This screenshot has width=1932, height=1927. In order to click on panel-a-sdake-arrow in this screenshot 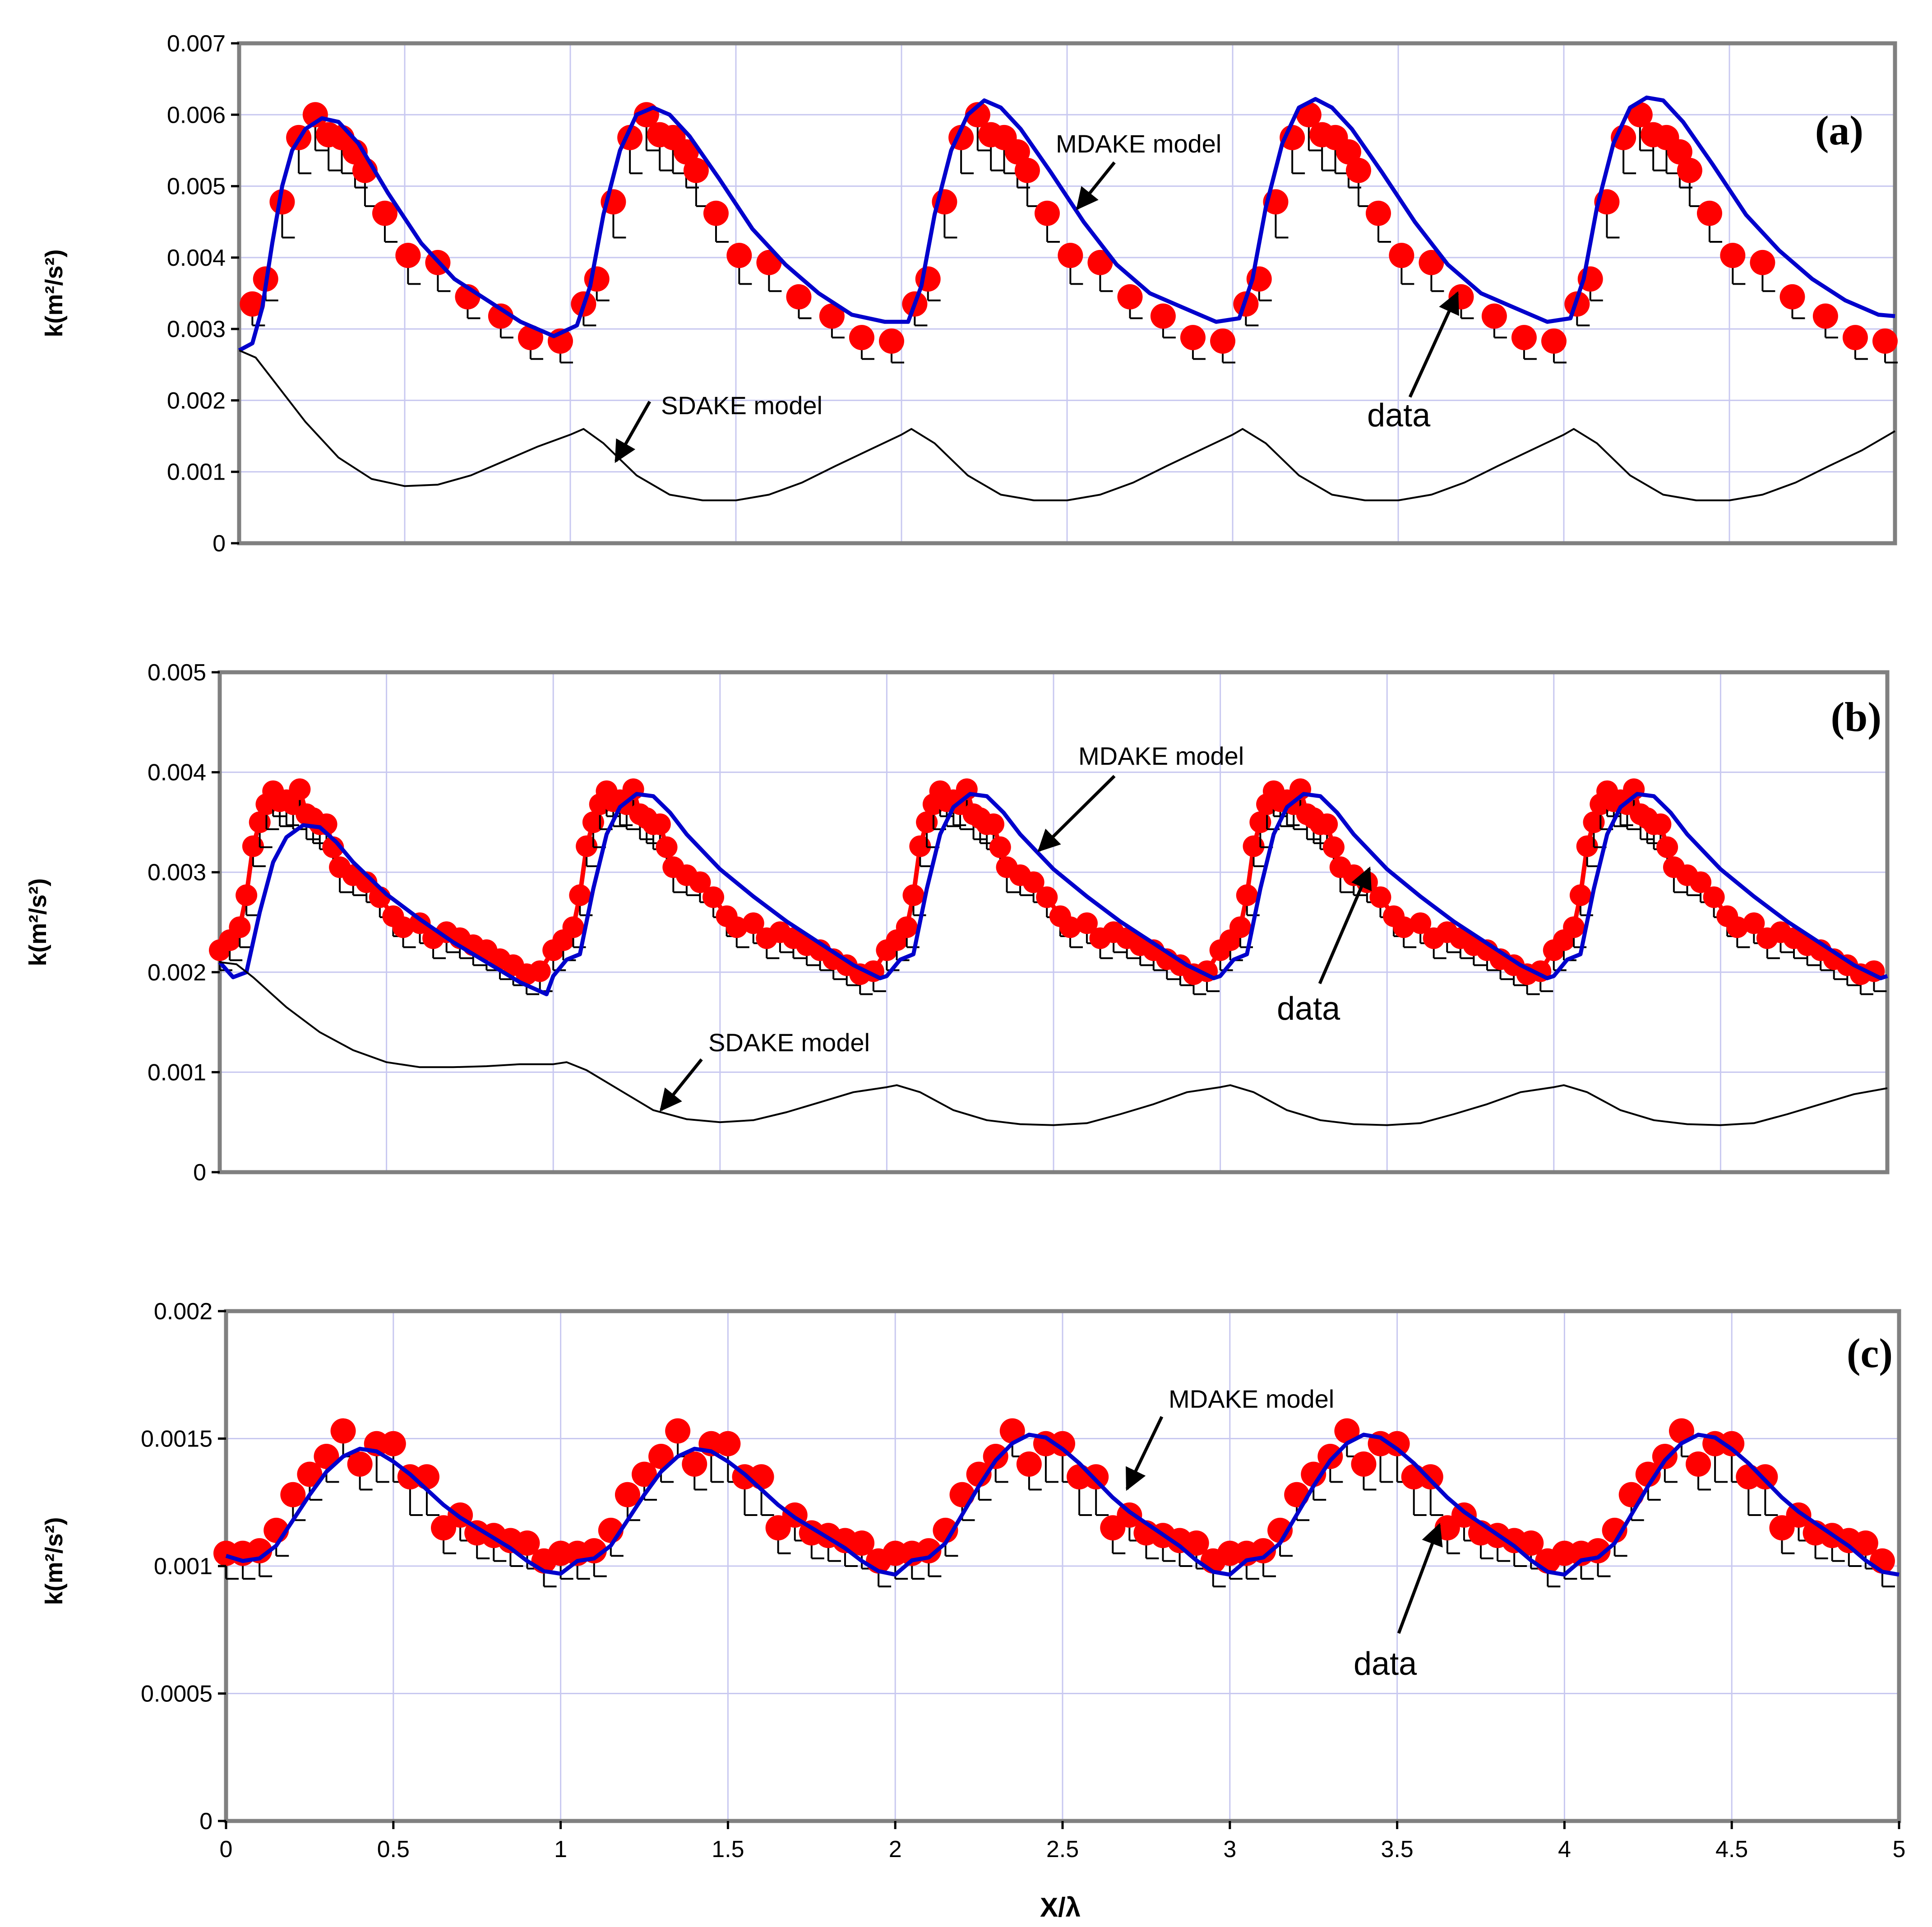, I will do `click(633, 432)`.